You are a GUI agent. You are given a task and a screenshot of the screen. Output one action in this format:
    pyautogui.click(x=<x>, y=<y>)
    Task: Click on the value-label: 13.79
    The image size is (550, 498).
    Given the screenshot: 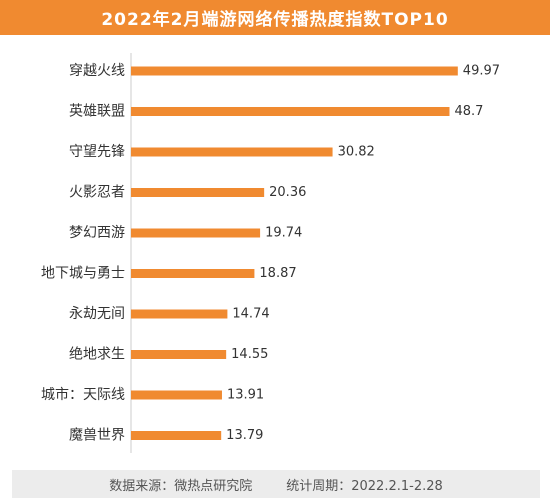 What is the action you would take?
    pyautogui.click(x=244, y=435)
    